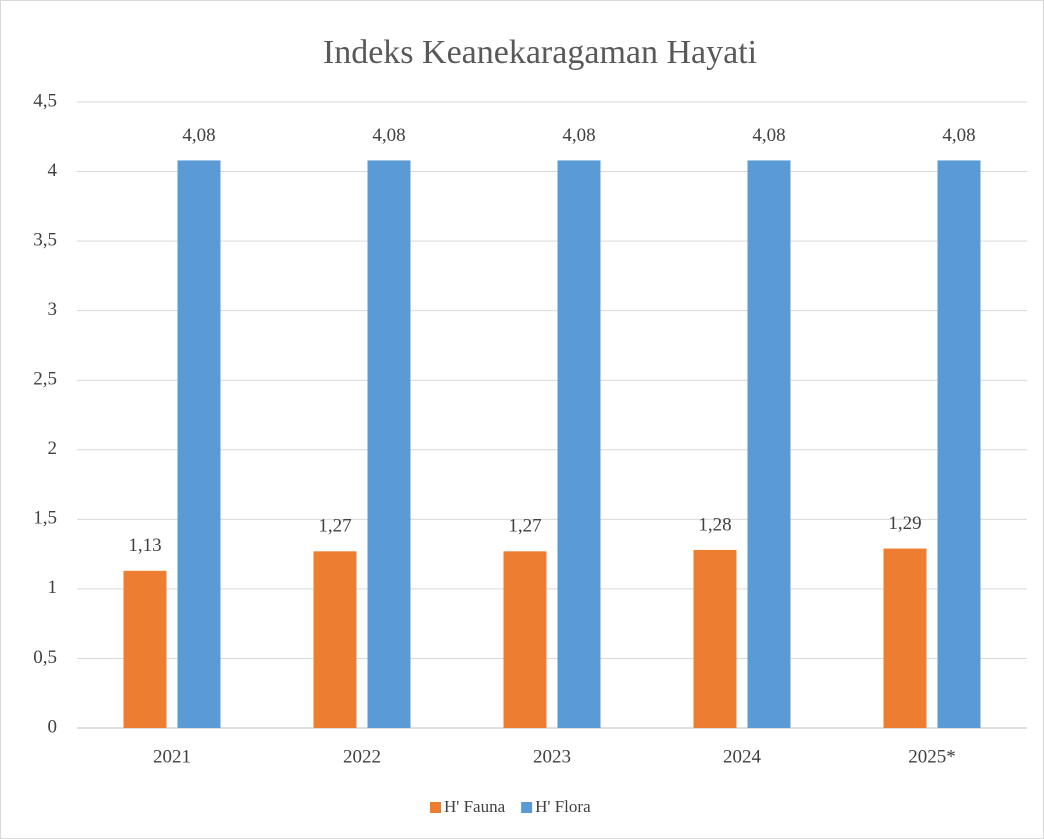 Image resolution: width=1044 pixels, height=839 pixels. What do you see at coordinates (475, 806) in the screenshot?
I see `legend-label: H' Fauna` at bounding box center [475, 806].